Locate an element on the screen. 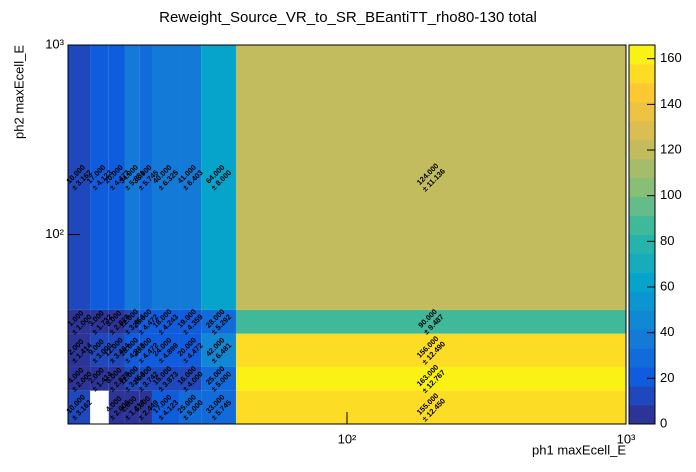  colorbar-tick-label: 0 is located at coordinates (663, 422).